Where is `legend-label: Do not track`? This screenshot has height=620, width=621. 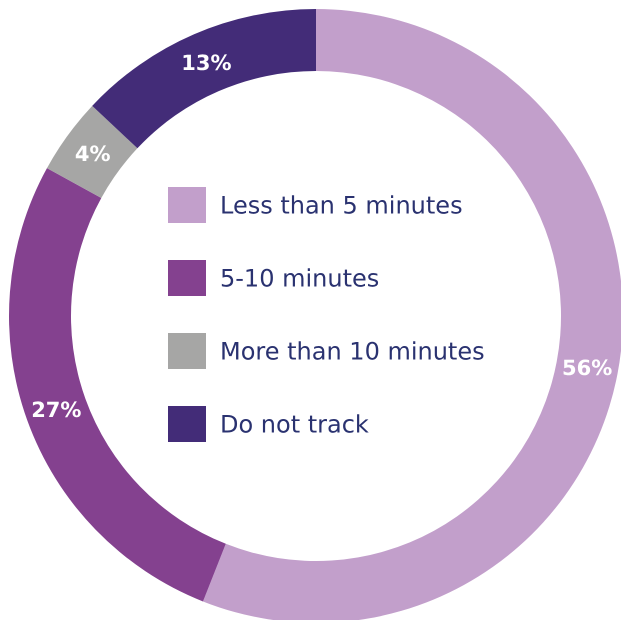
legend-label: Do not track is located at coordinates (294, 424).